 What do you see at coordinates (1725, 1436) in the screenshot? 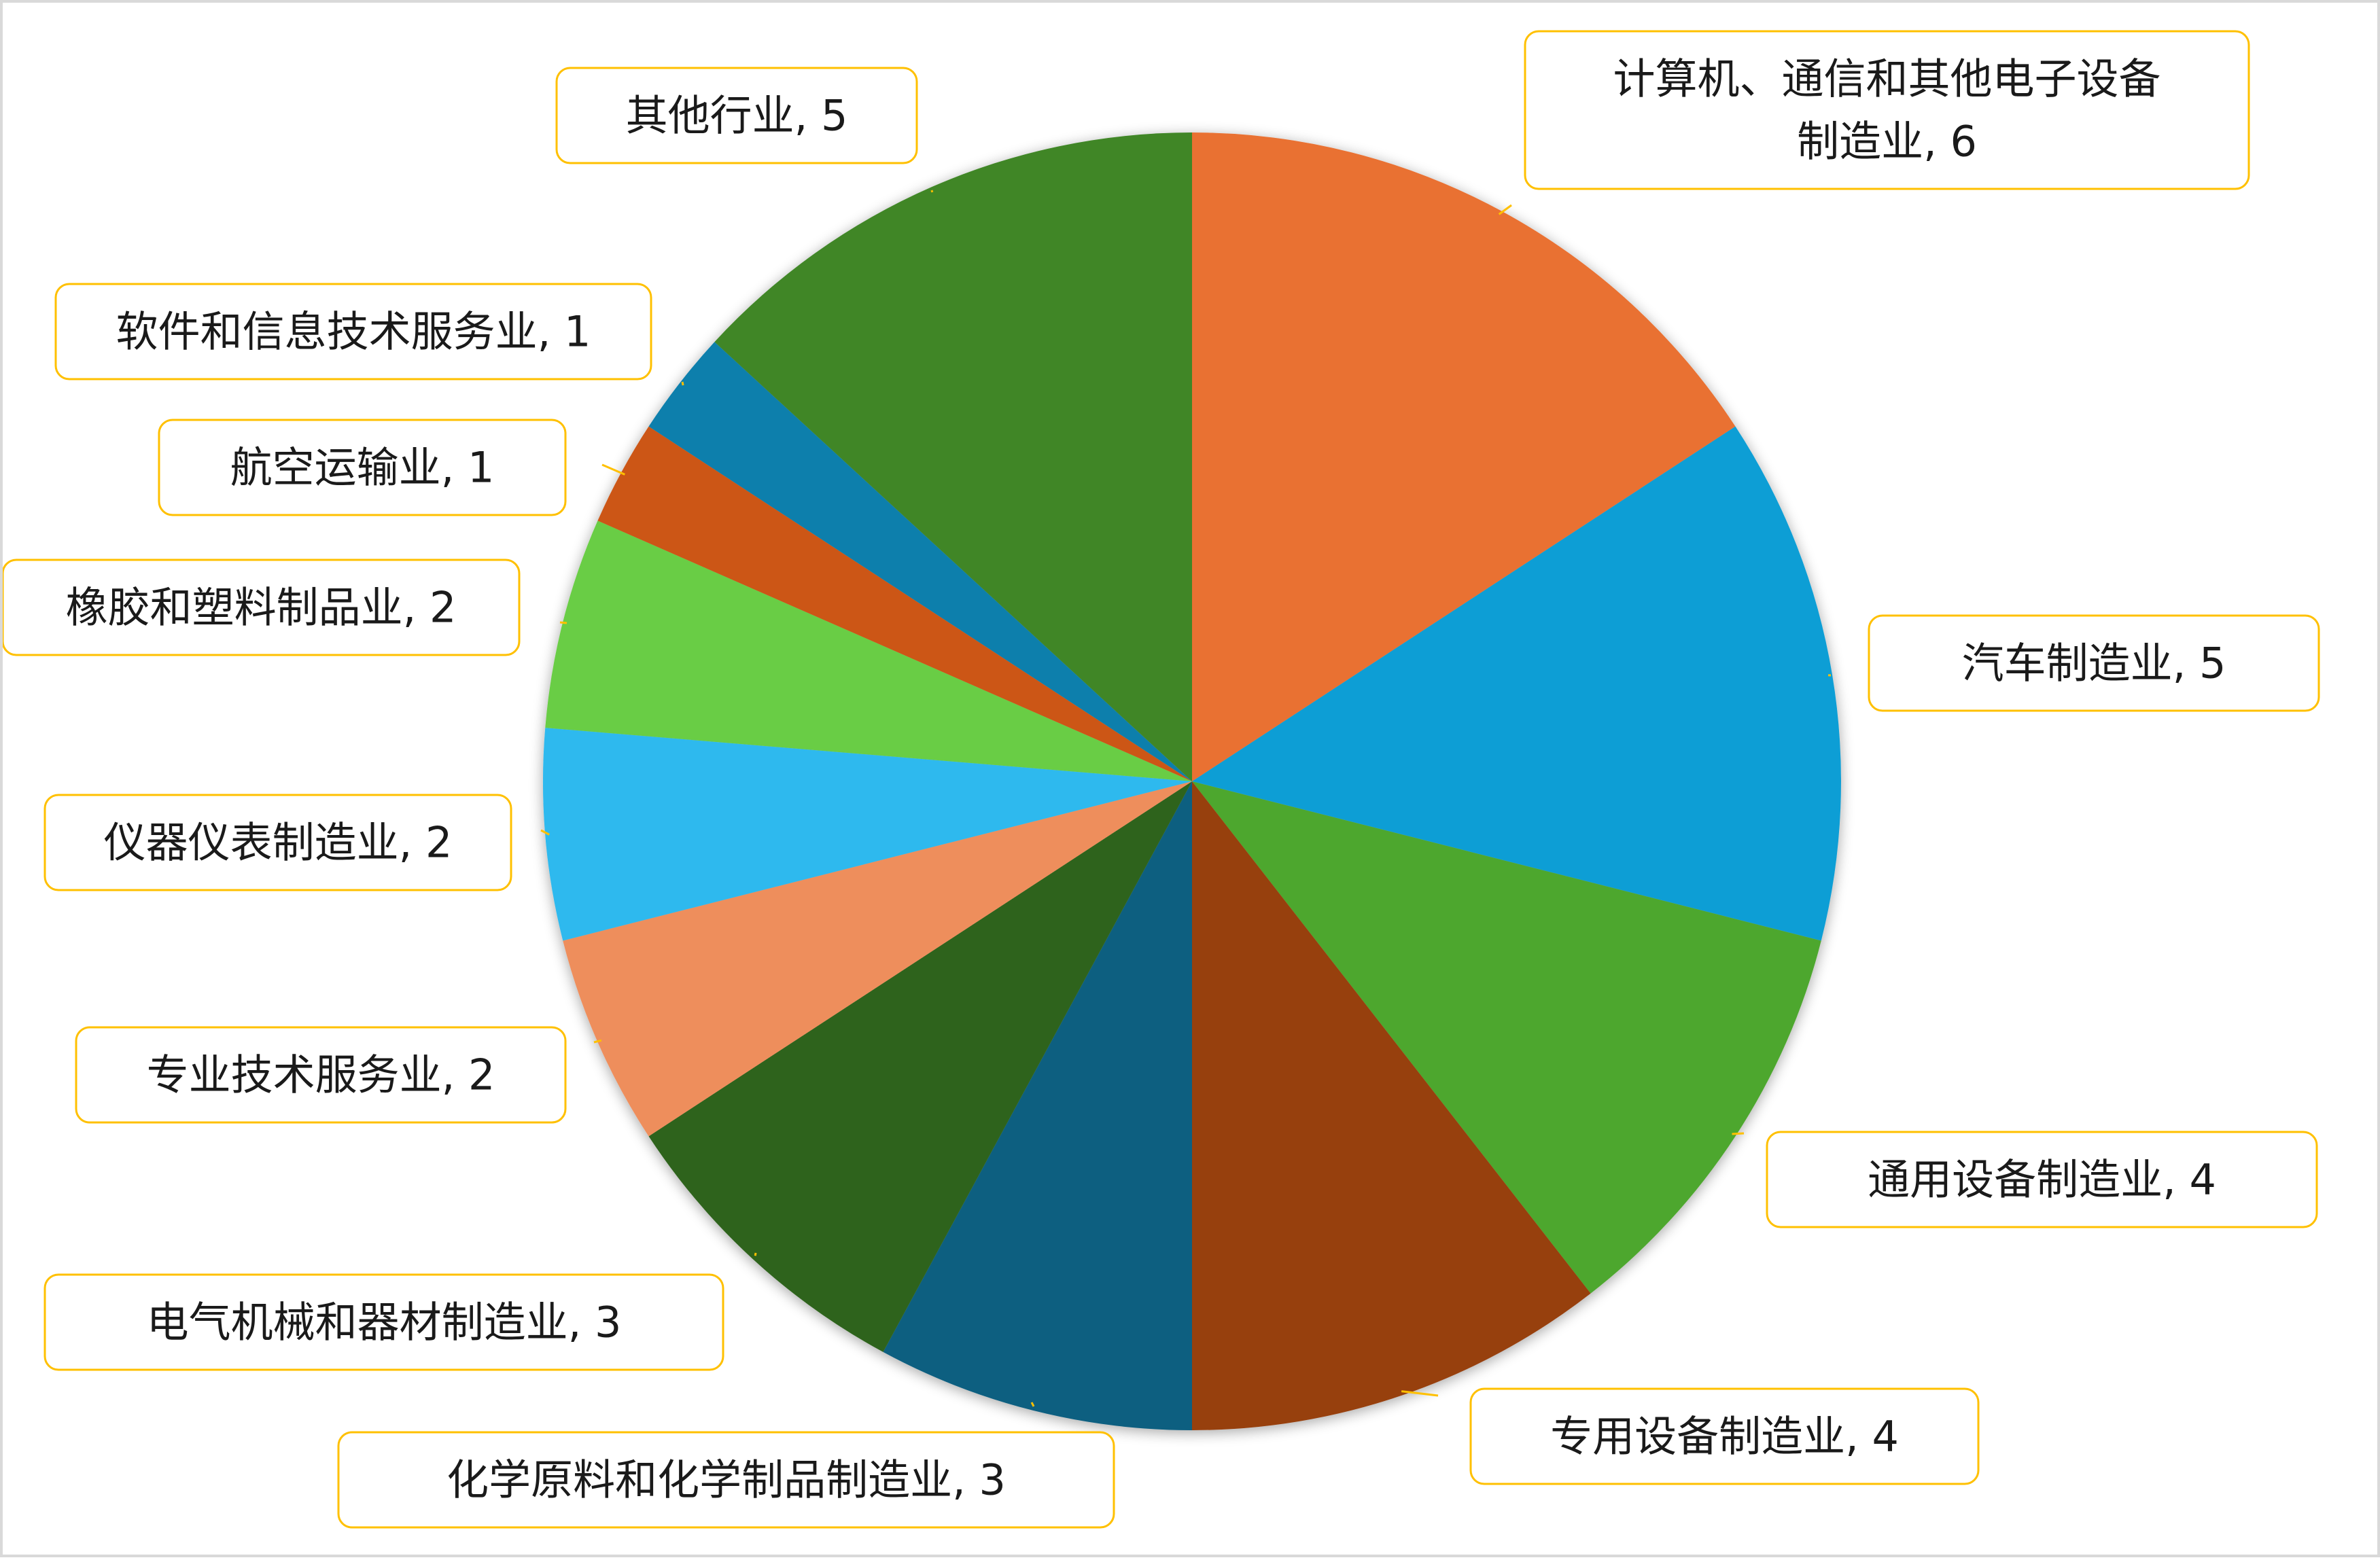
I see `data-label-text-3-0: 专用设备制造业, 4` at bounding box center [1725, 1436].